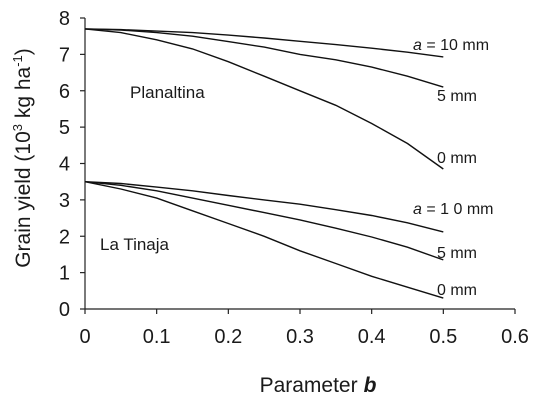 This screenshot has height=399, width=535. I want to click on x-tick-labels: 0 0.1 0.2 0.3 0.4 0.5 0.6, so click(303, 337).